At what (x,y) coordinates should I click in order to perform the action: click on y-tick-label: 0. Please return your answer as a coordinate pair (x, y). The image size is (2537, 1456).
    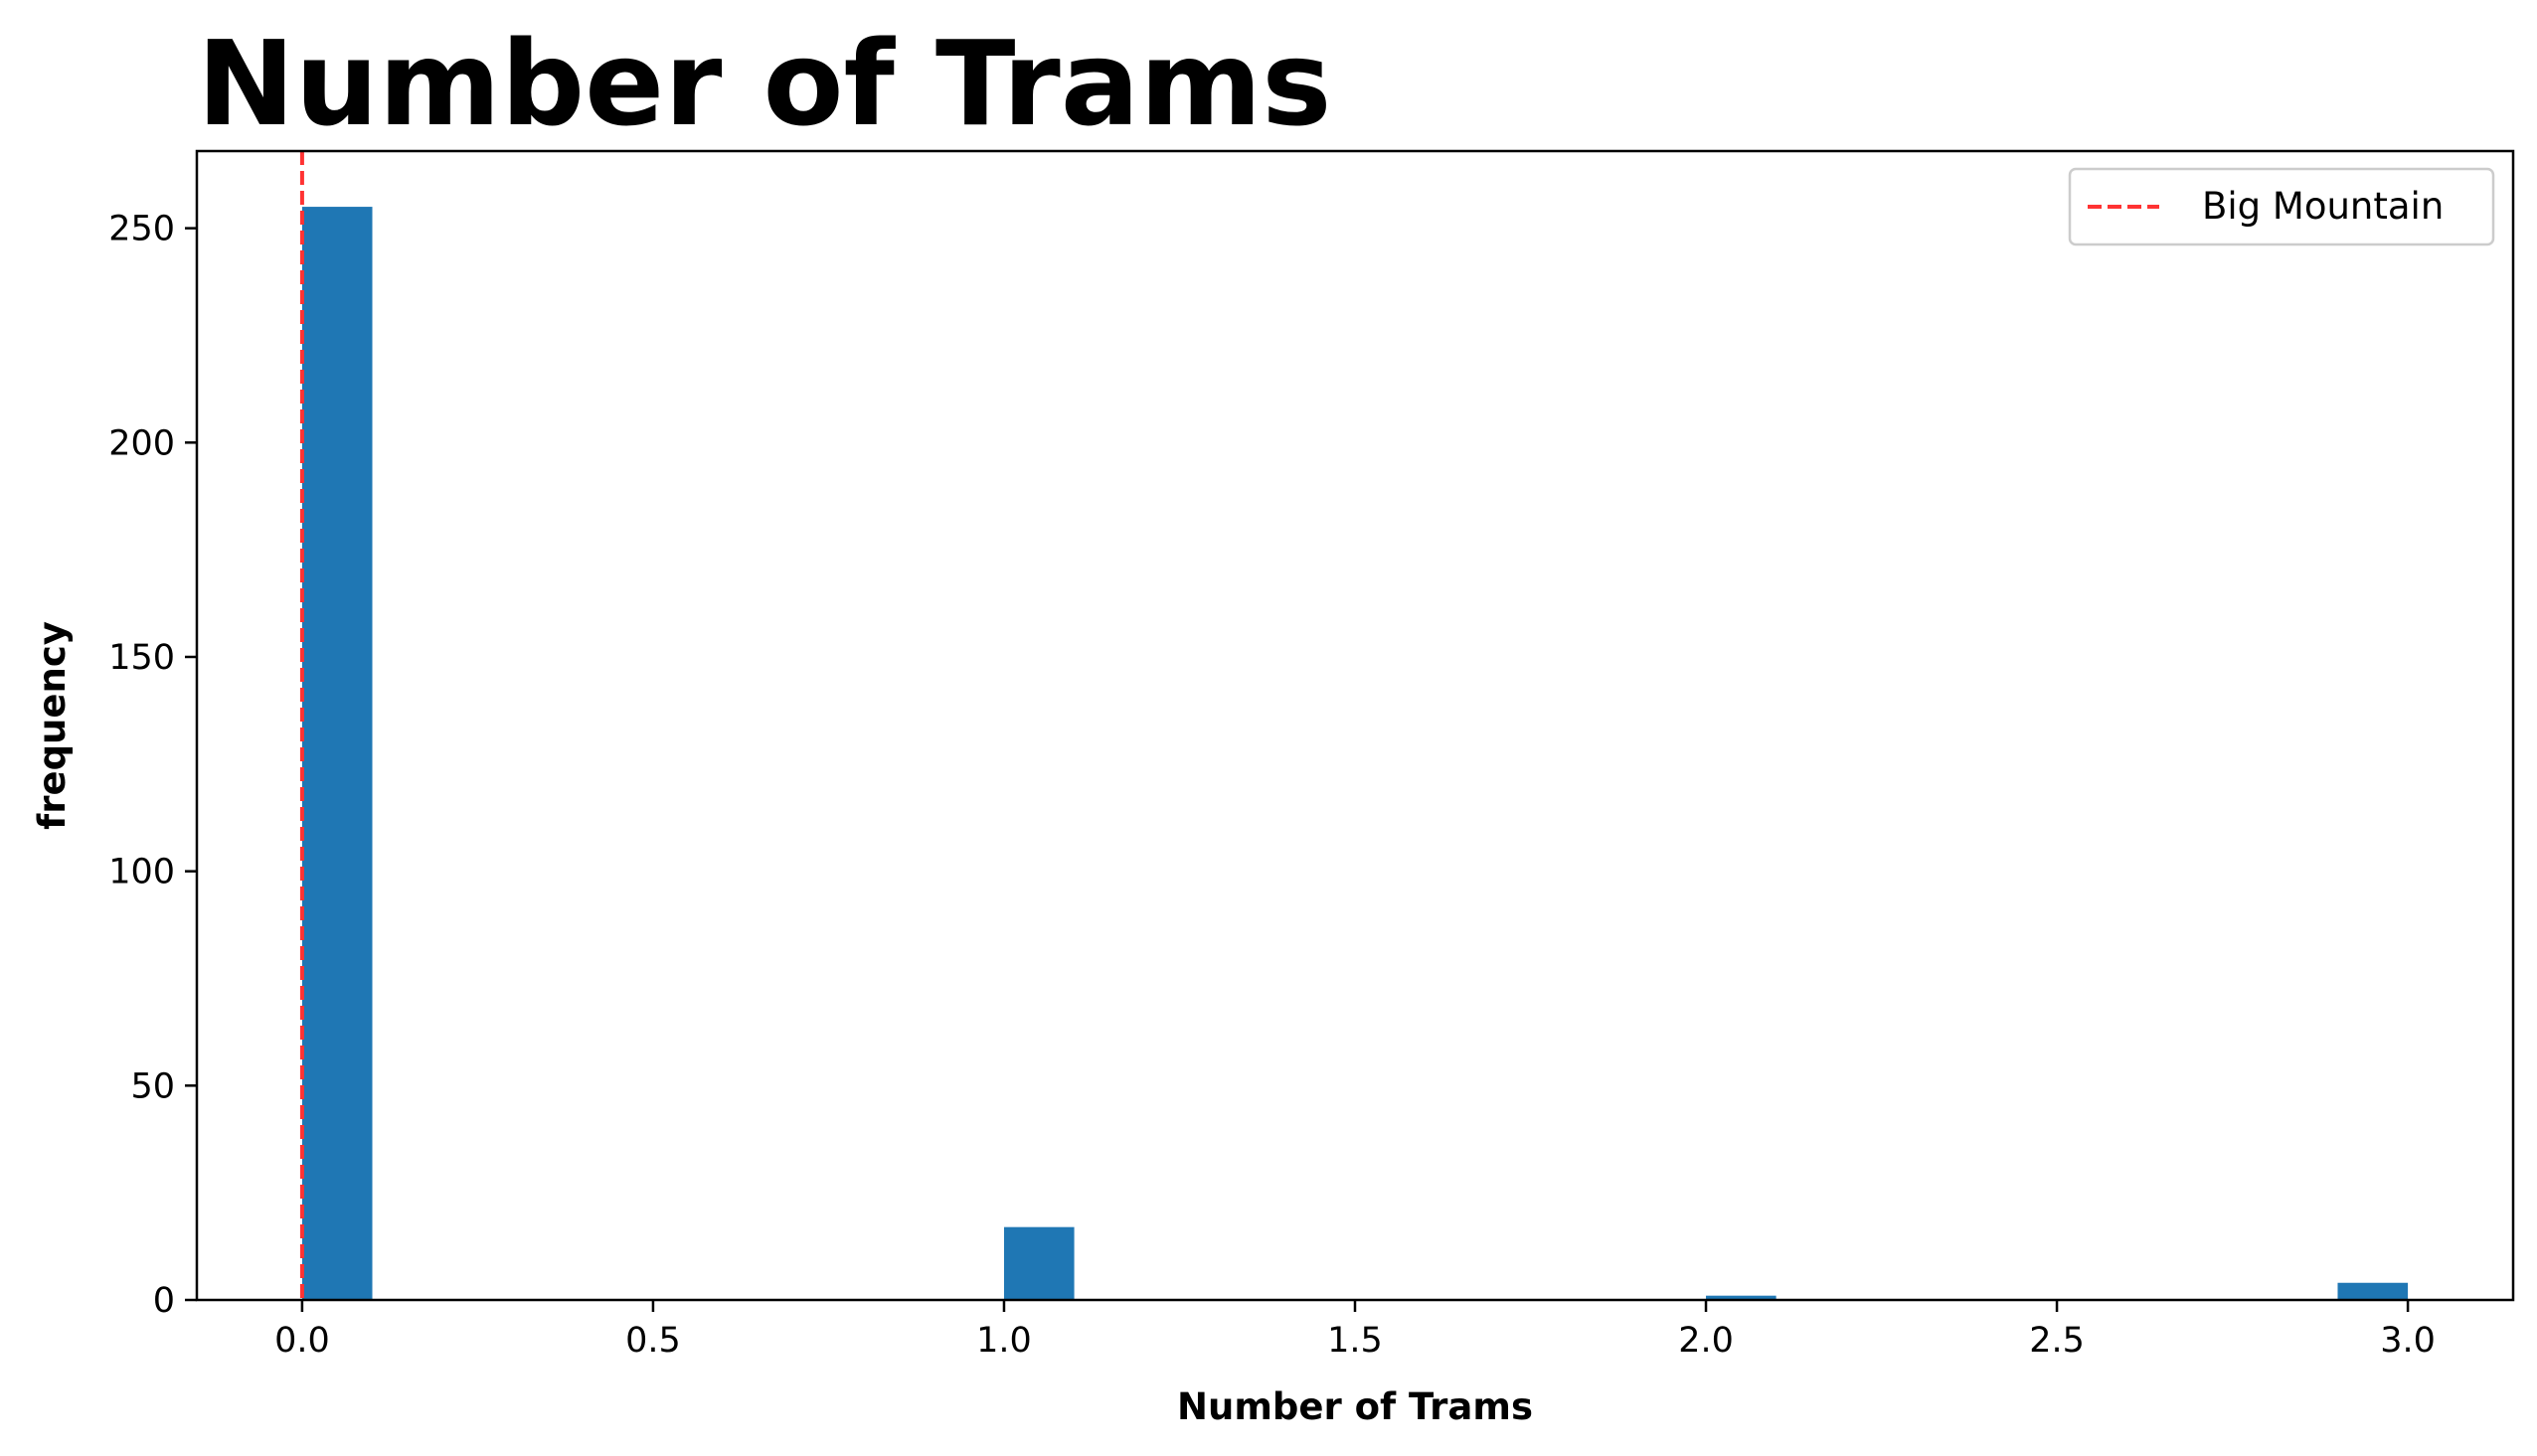
    Looking at the image, I should click on (164, 1301).